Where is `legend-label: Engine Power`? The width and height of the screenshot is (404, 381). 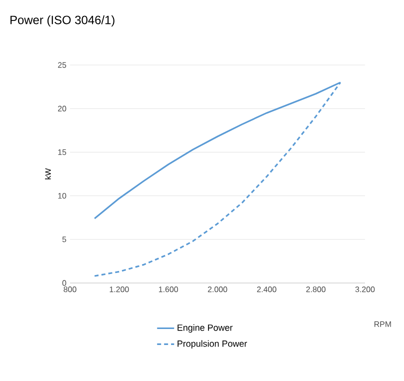
legend-label: Engine Power is located at coordinates (205, 328).